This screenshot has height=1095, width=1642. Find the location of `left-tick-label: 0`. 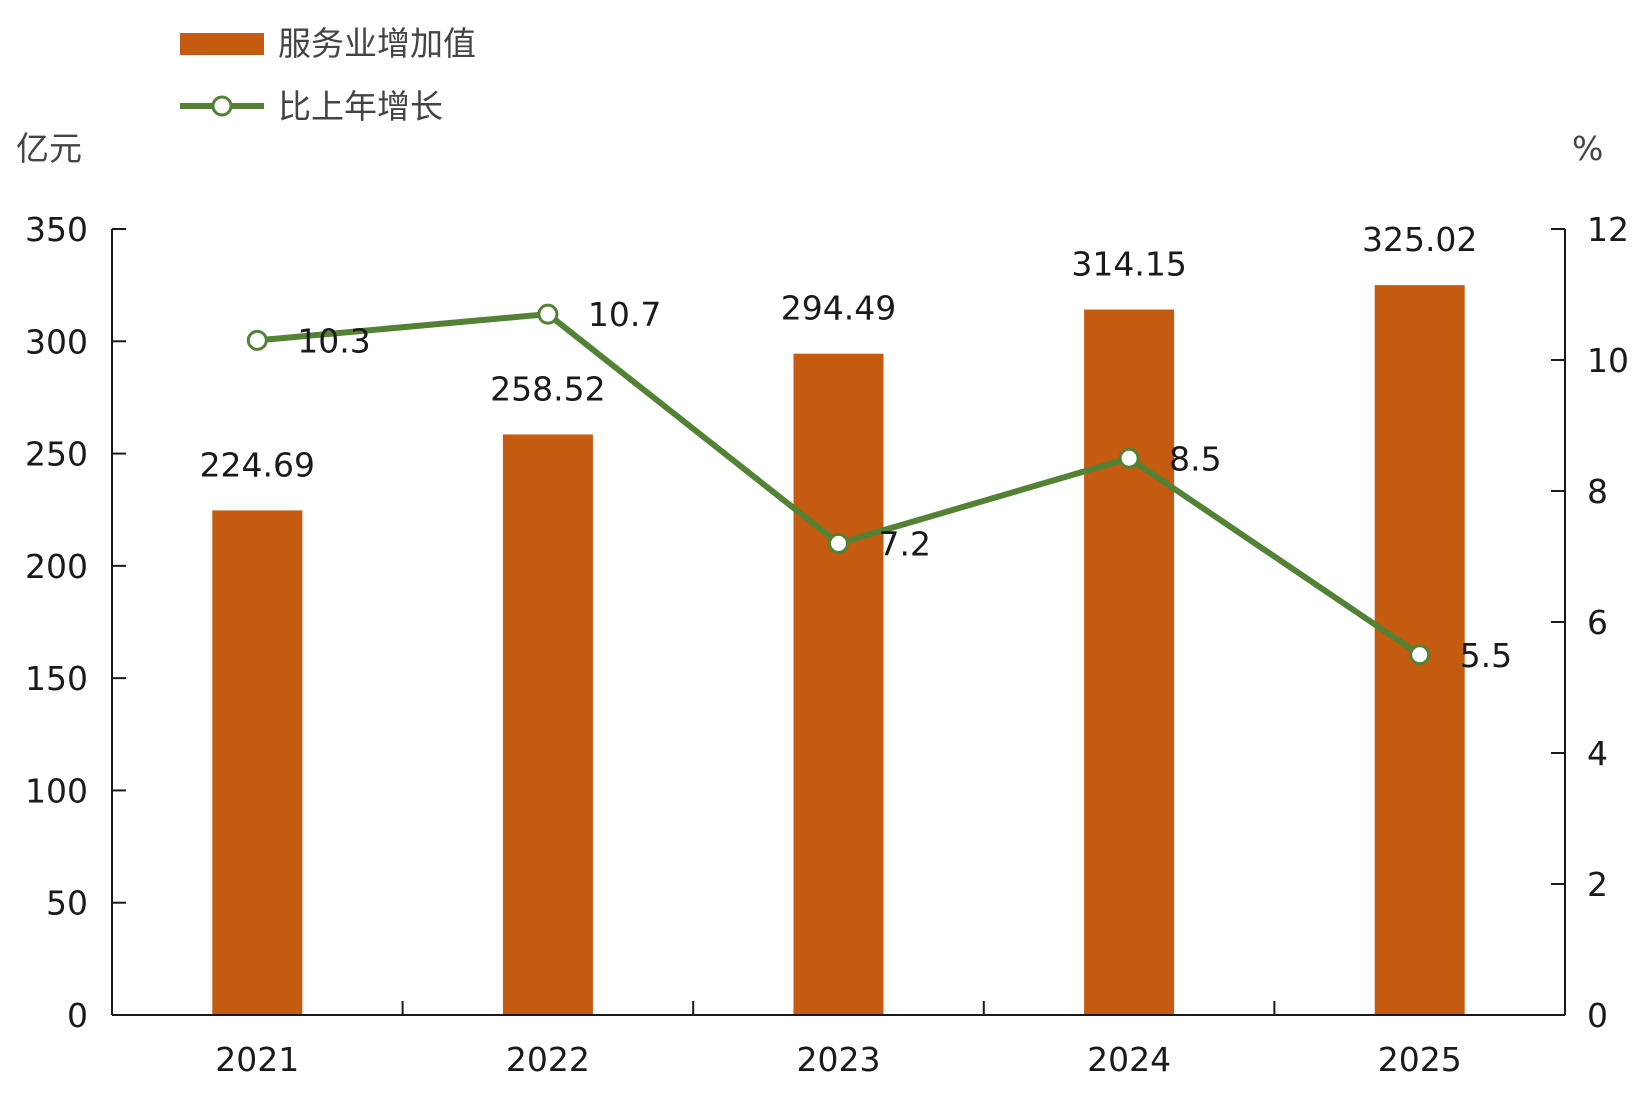

left-tick-label: 0 is located at coordinates (77, 1015).